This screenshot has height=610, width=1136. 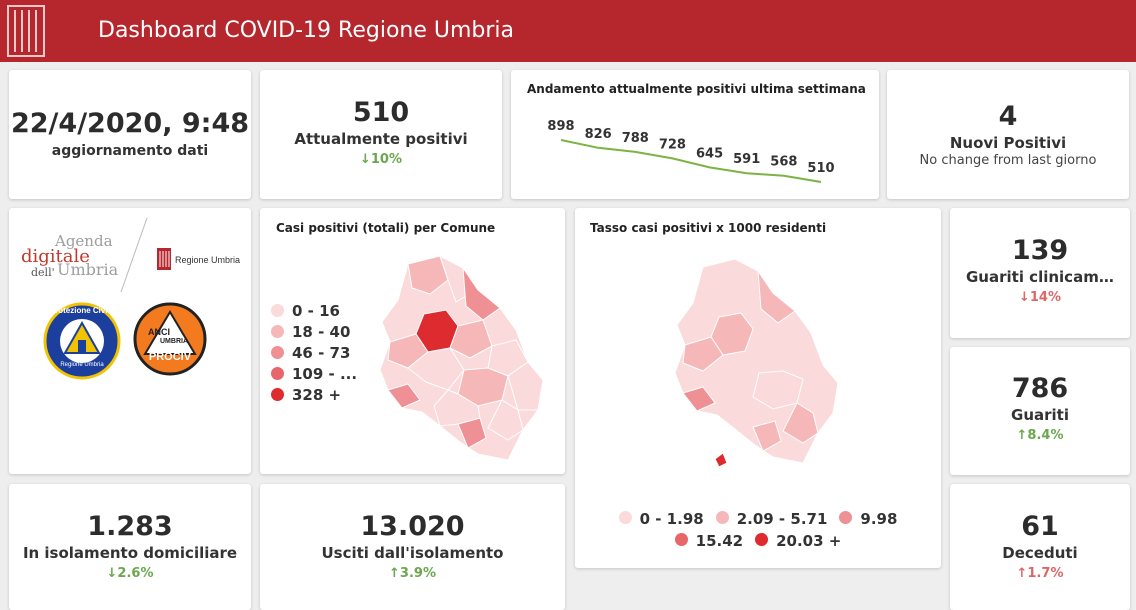 I want to click on deceduti-card: 61 Deceduti ↑1.7%, so click(x=1040, y=547).